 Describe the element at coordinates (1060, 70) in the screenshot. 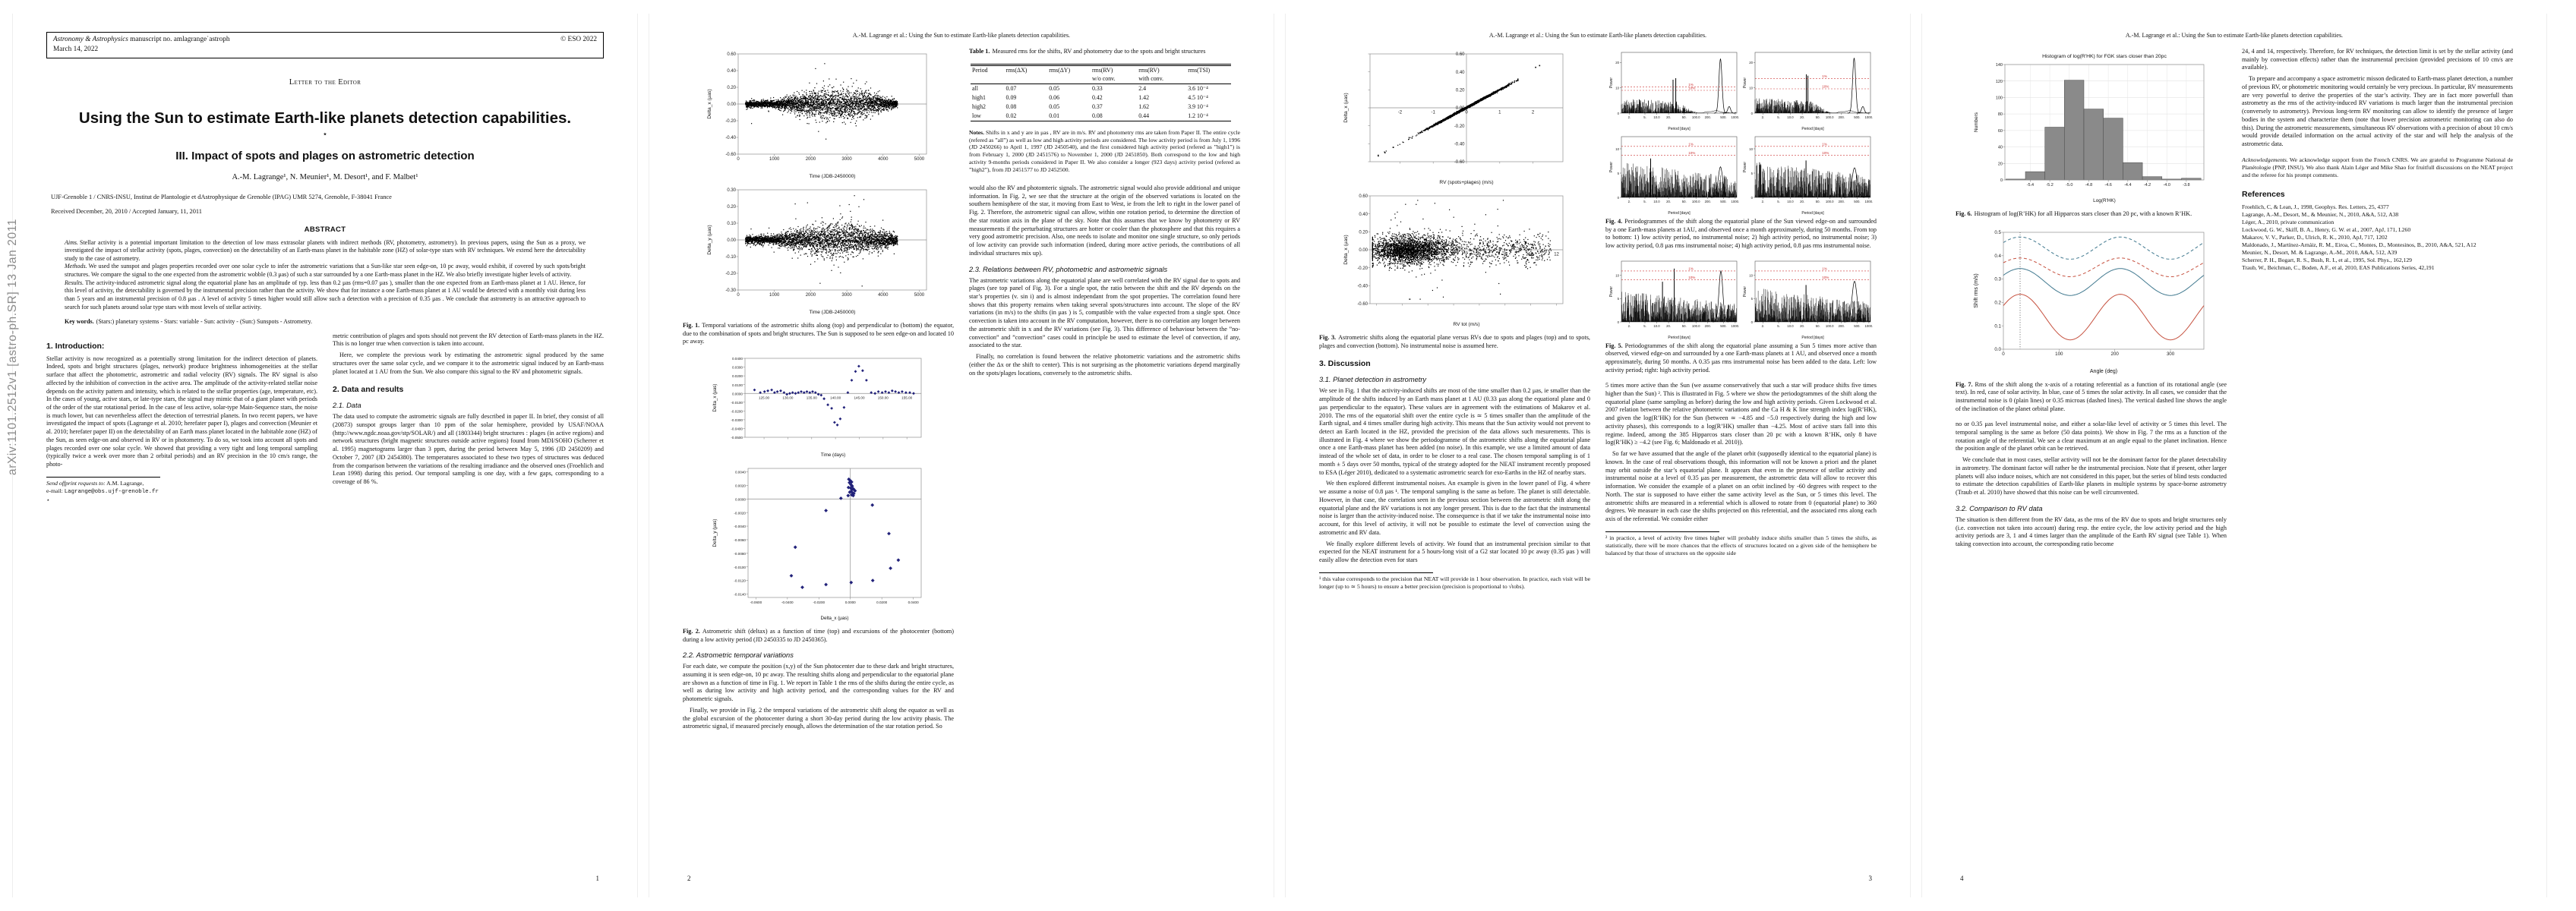

I see `table-header-cell: rms(ΔY)` at that location.